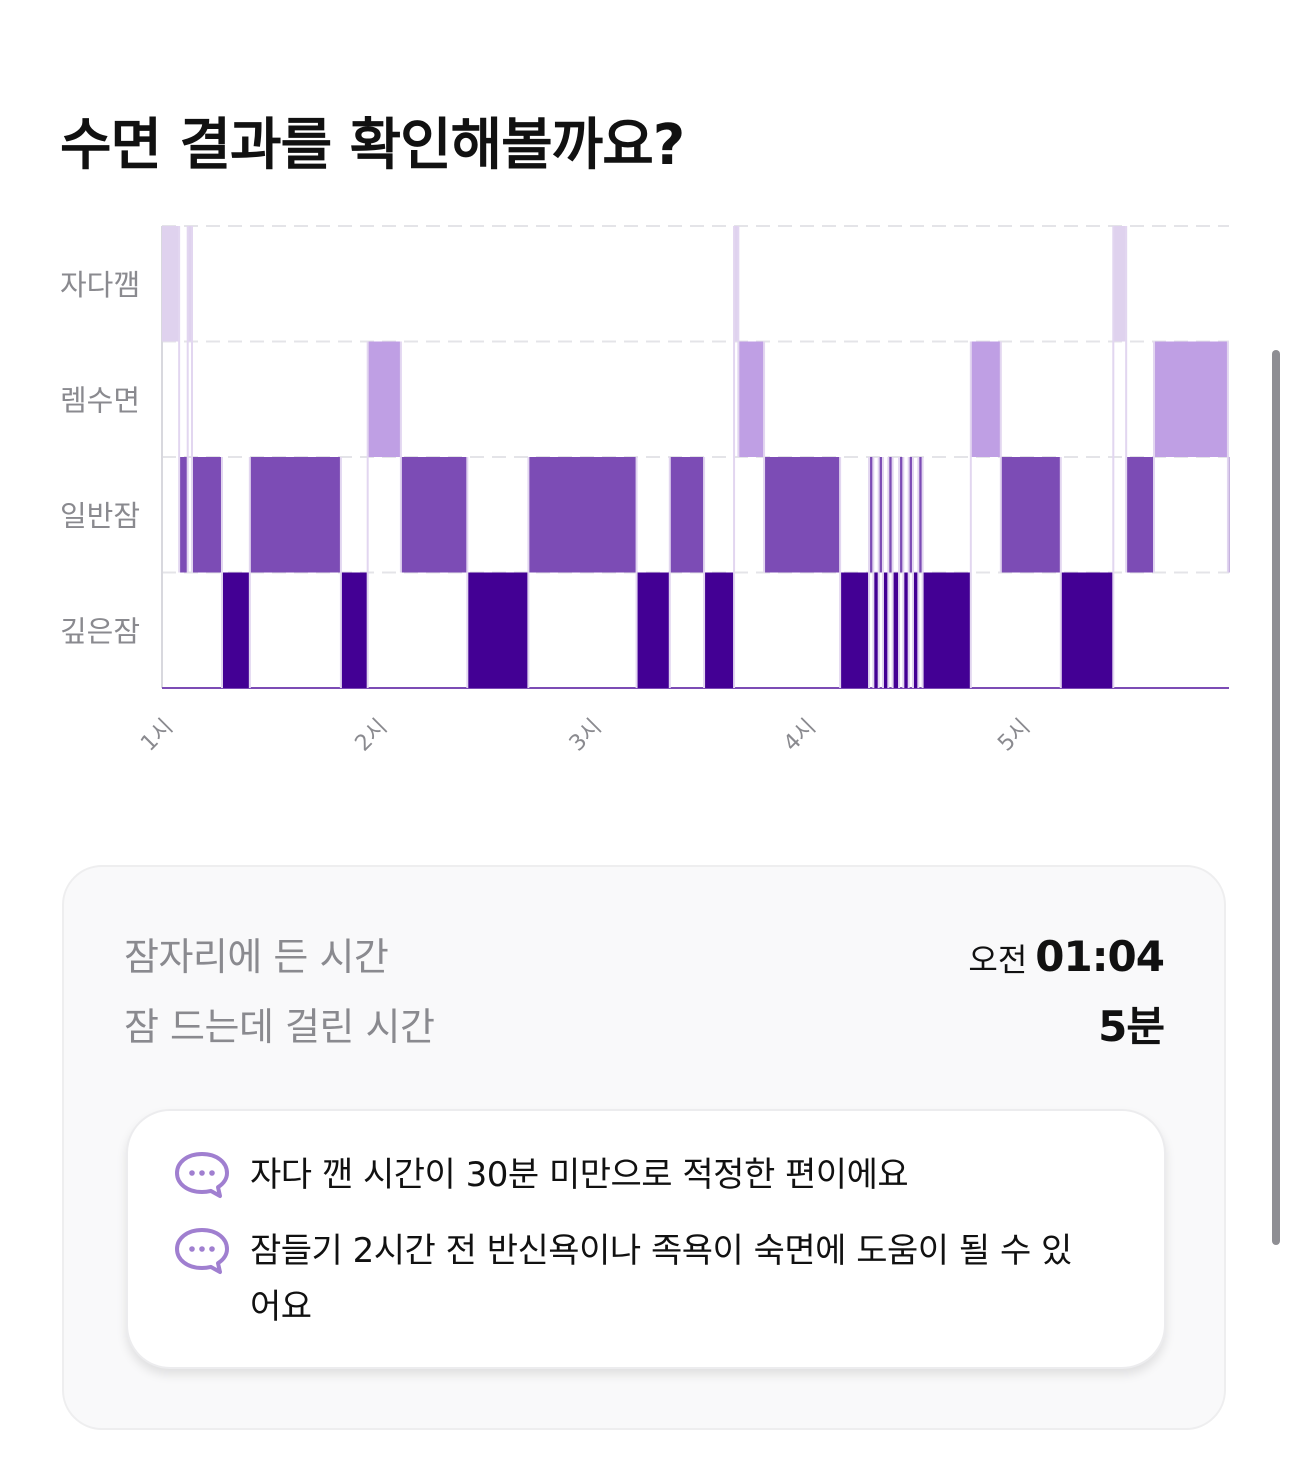  What do you see at coordinates (372, 145) in the screenshot?
I see `page-title: 수면 결과를 확인해볼까요?` at bounding box center [372, 145].